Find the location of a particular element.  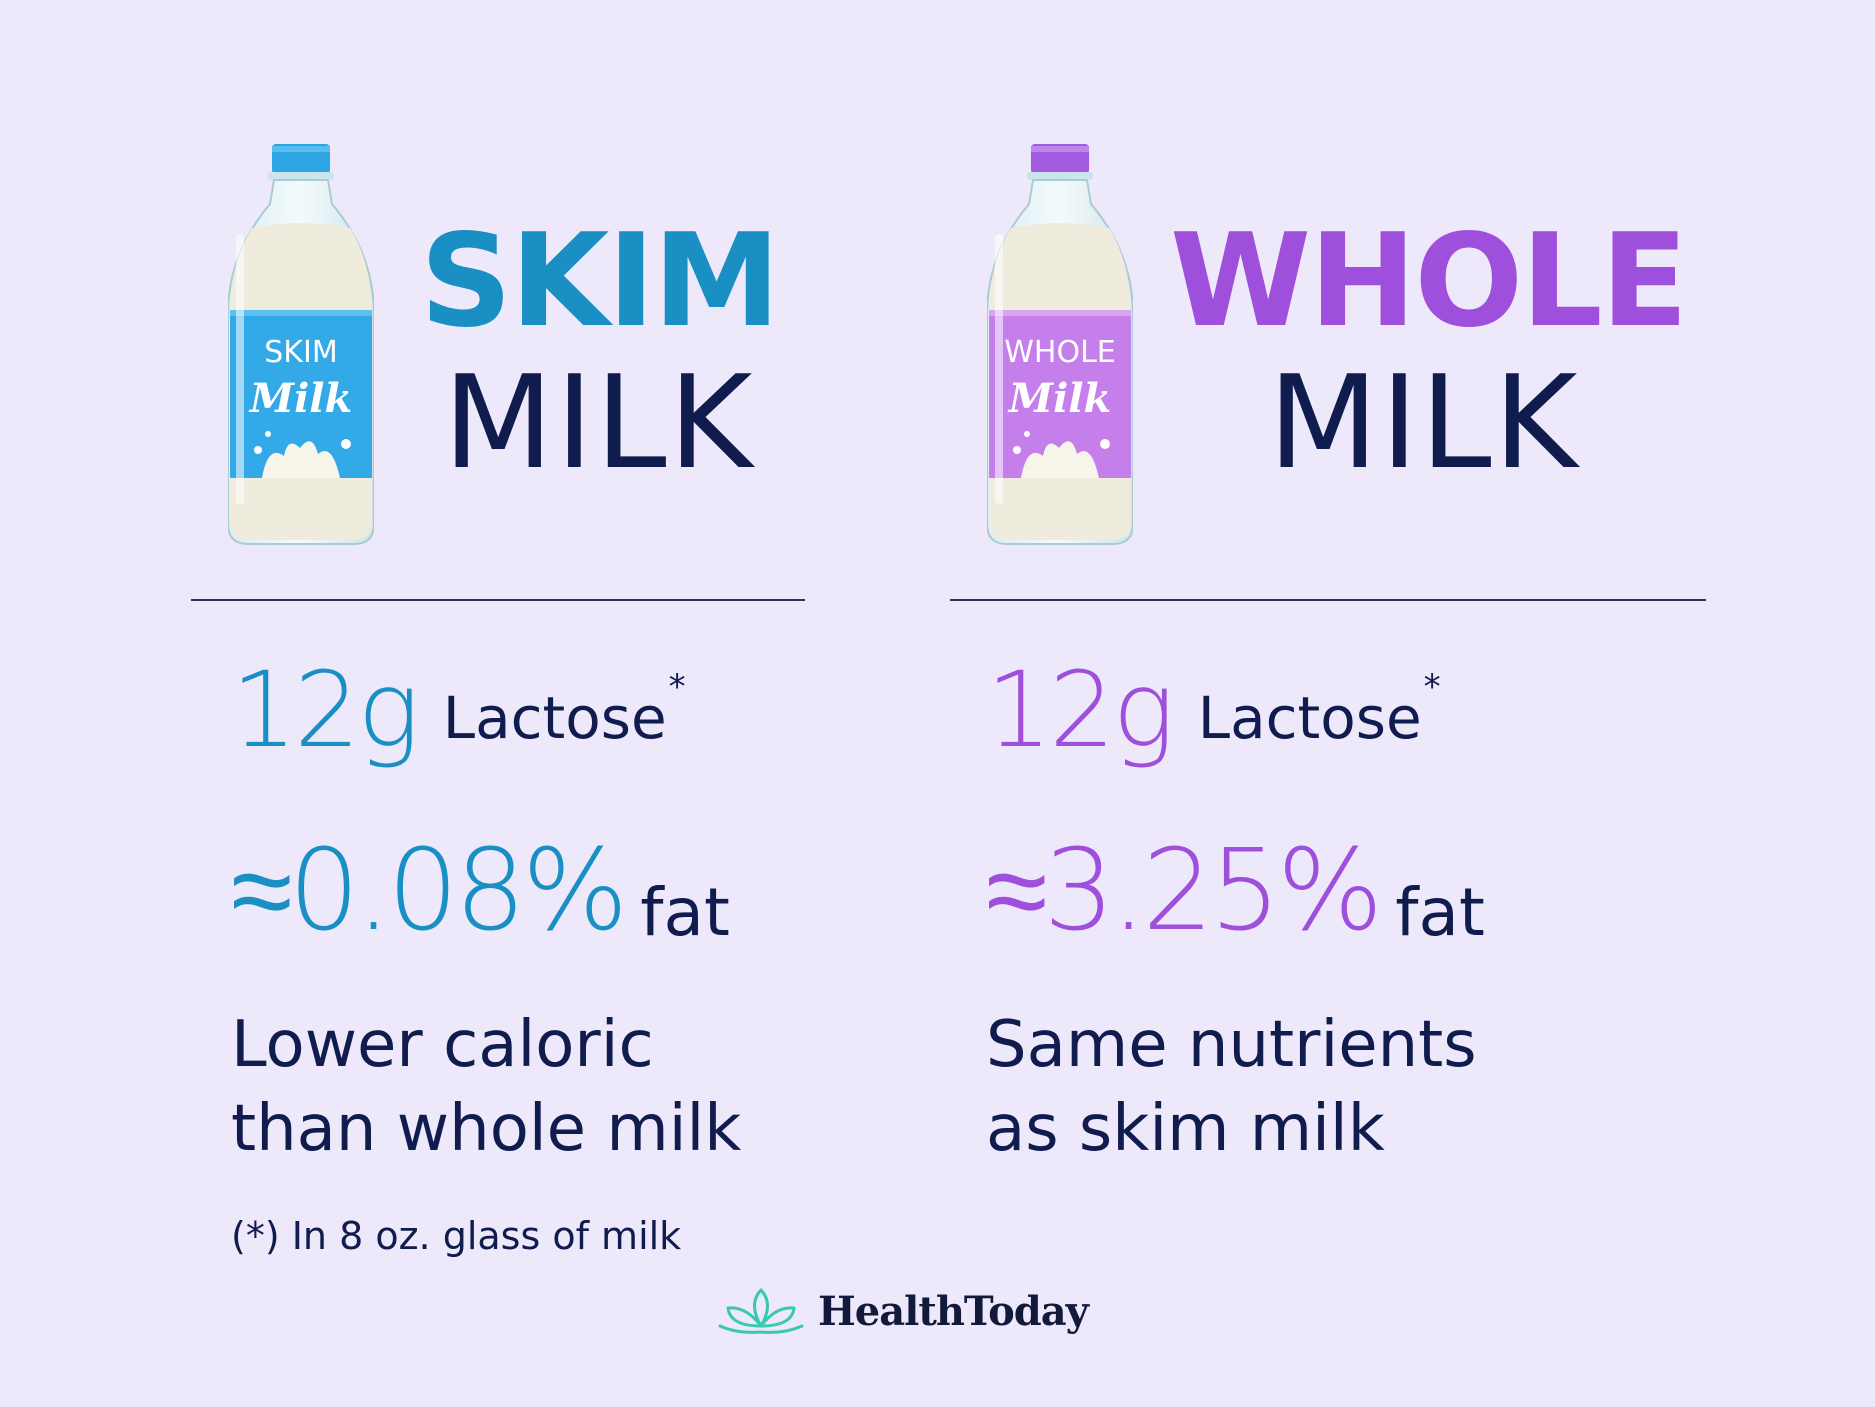

skim-divider is located at coordinates (498, 600).